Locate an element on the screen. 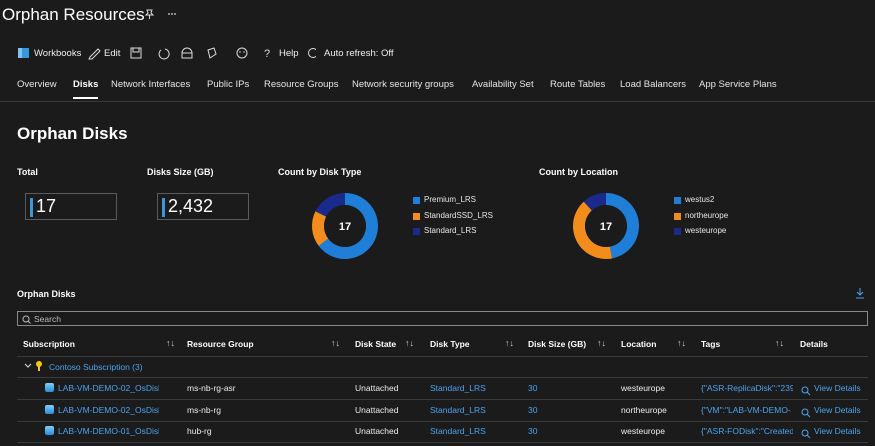 The width and height of the screenshot is (875, 446). tab-separator is located at coordinates (437, 101).